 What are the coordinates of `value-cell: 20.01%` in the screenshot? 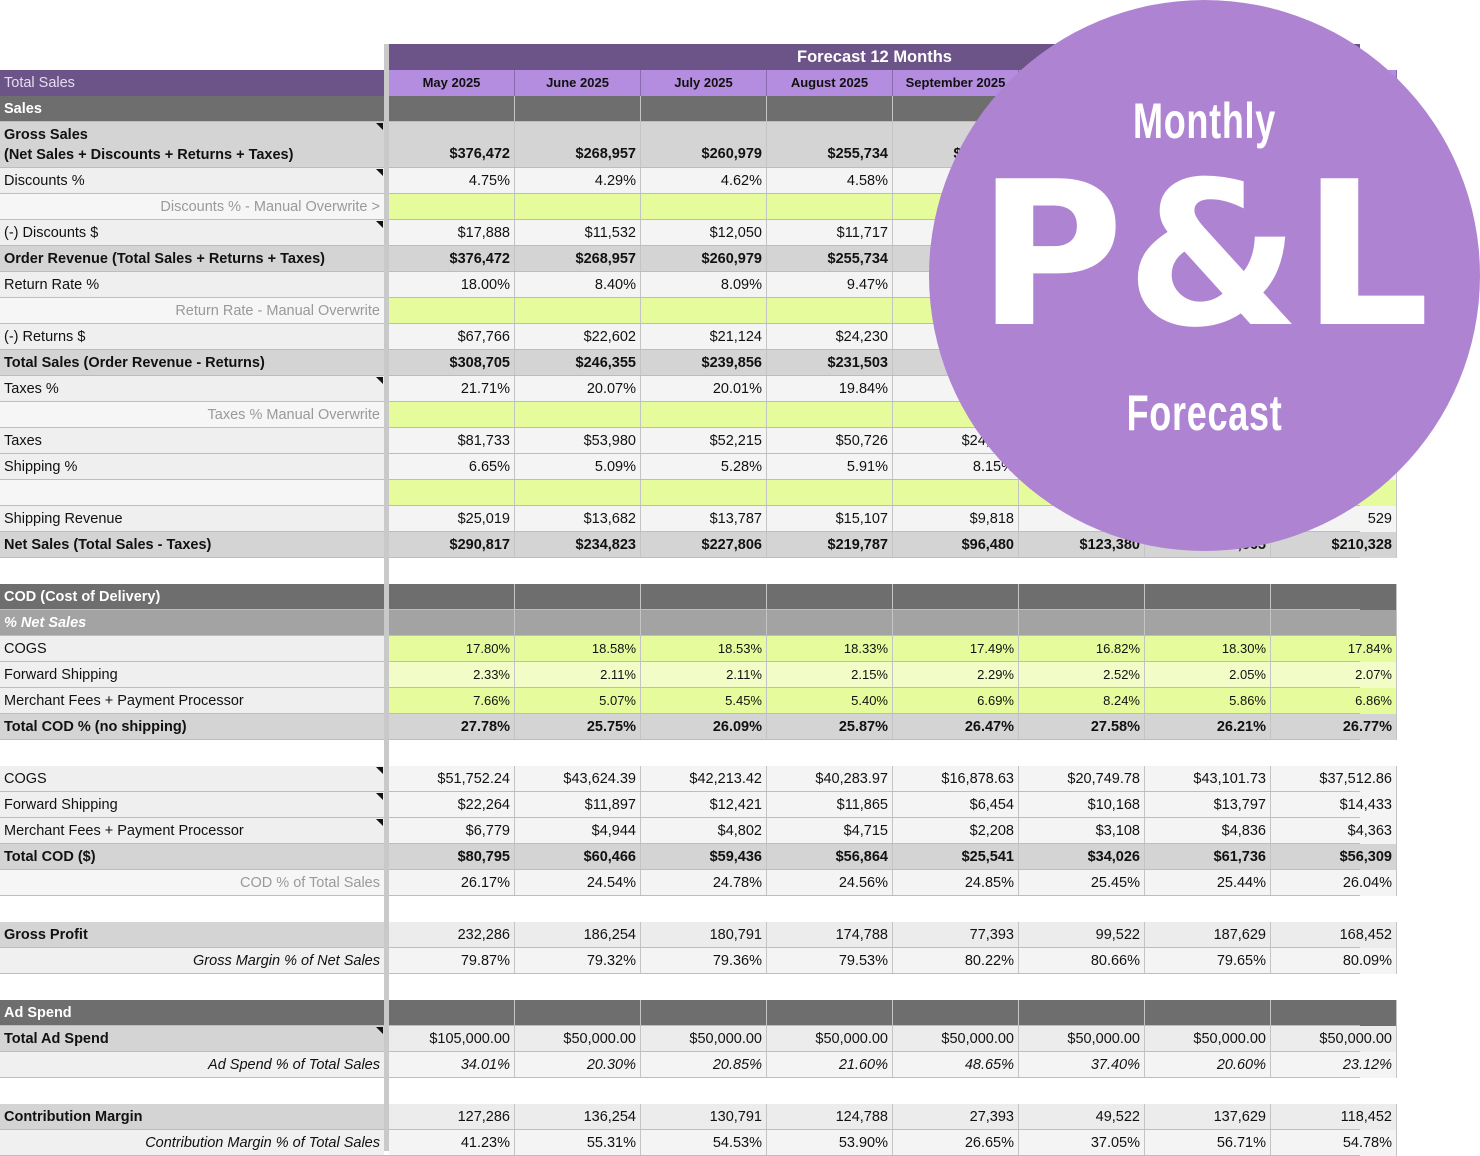 It's located at (704, 389).